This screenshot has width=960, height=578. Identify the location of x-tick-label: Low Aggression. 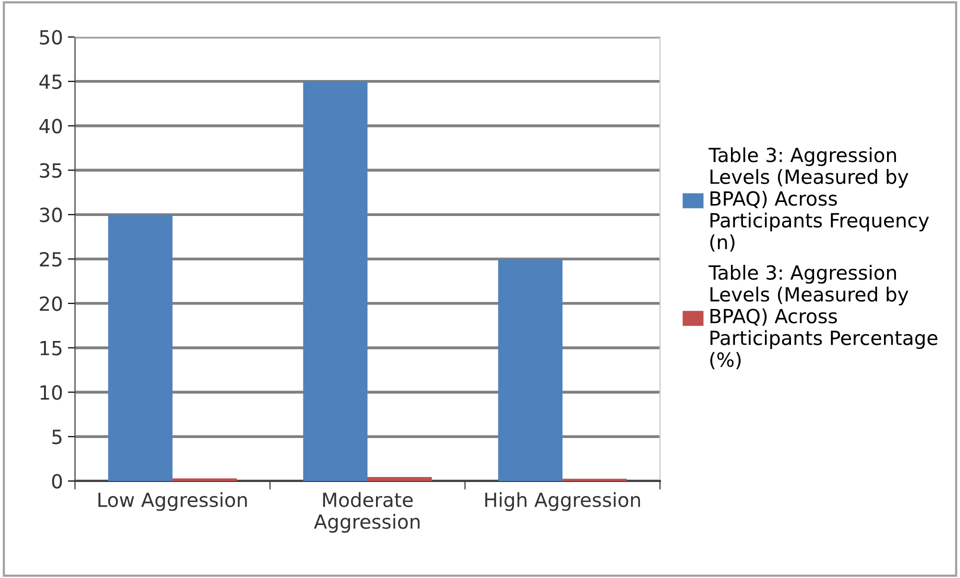
(172, 501).